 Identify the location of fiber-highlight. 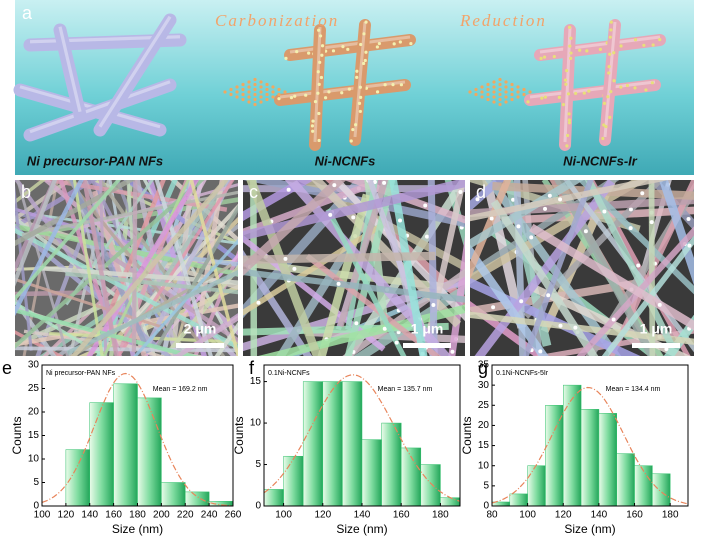
(100, 107).